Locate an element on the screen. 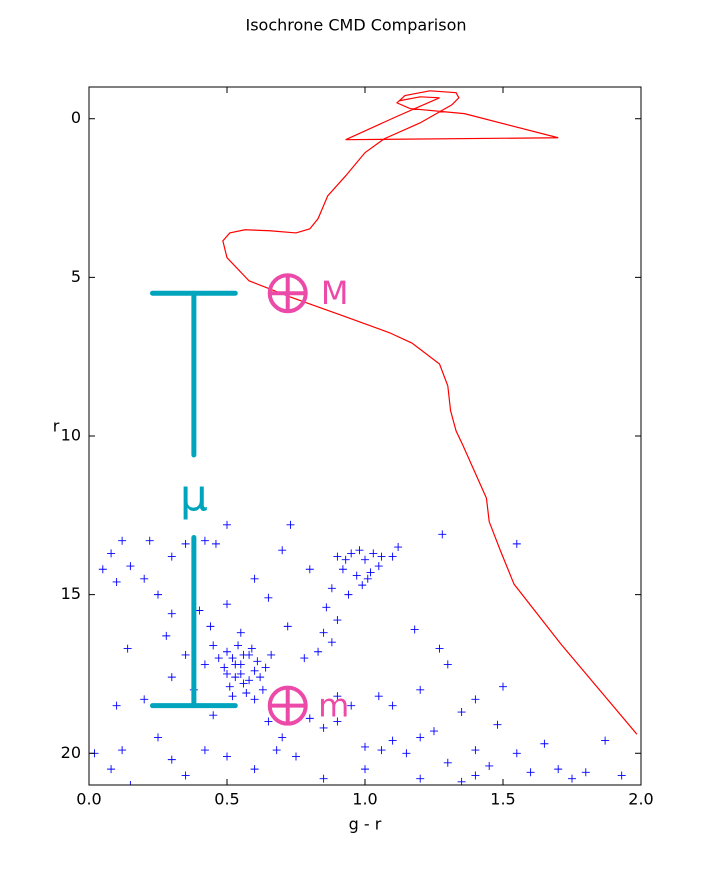  y-axis-label: r is located at coordinates (56, 426).